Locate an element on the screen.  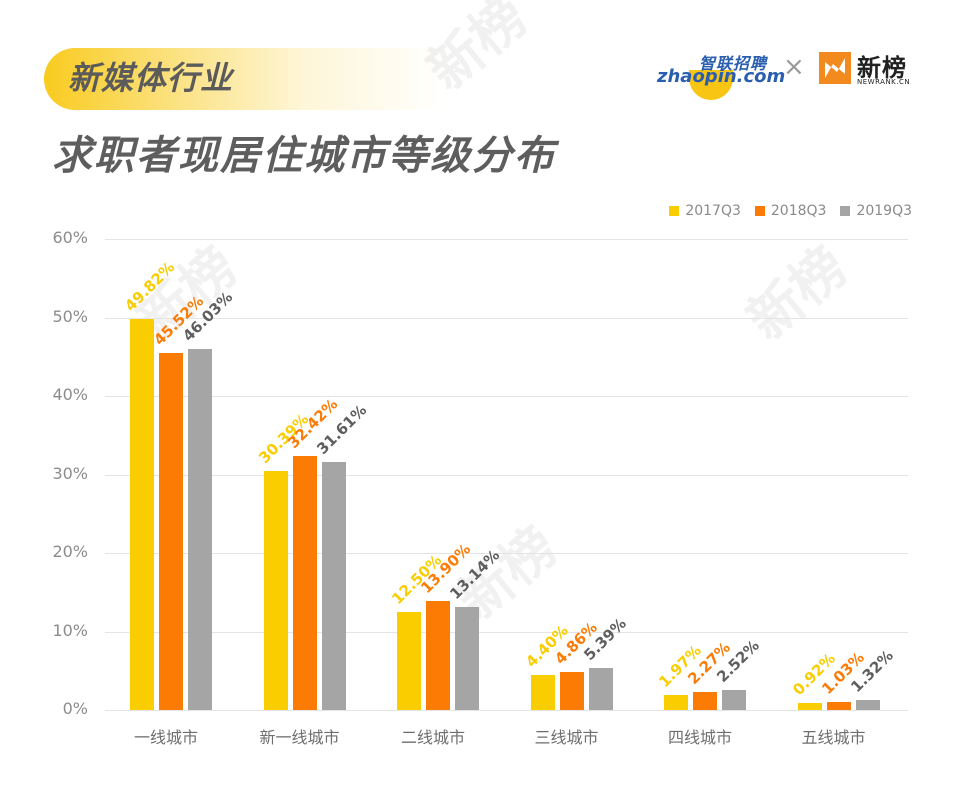
chart-legend: 2017Q3 2018Q3 2019Q3 is located at coordinates (790, 211).